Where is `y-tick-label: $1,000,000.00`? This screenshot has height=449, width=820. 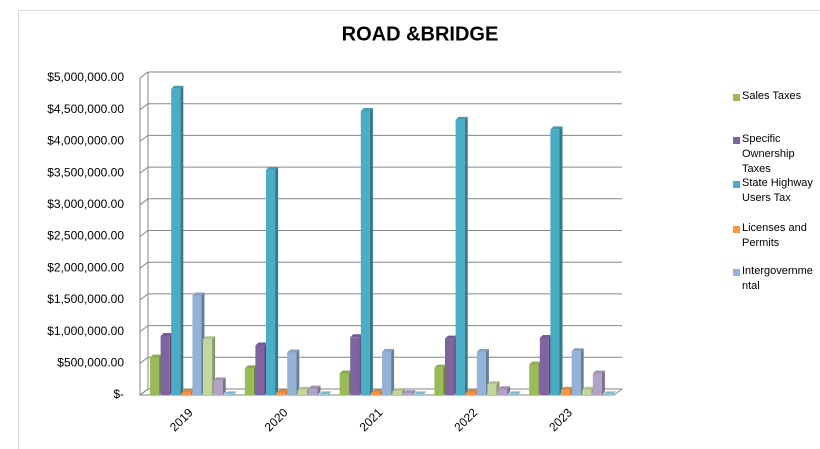
y-tick-label: $1,000,000.00 is located at coordinates (85, 331).